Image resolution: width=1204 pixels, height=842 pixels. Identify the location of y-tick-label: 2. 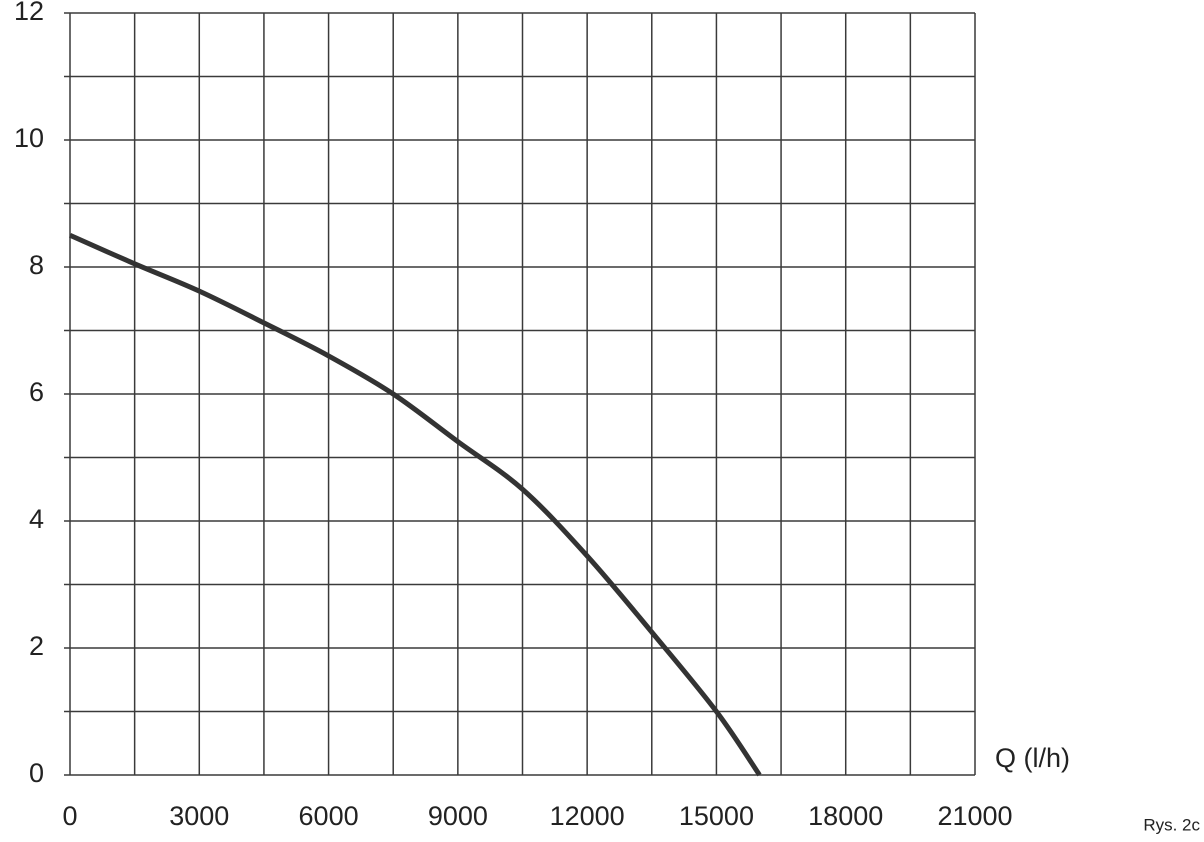
(36, 646).